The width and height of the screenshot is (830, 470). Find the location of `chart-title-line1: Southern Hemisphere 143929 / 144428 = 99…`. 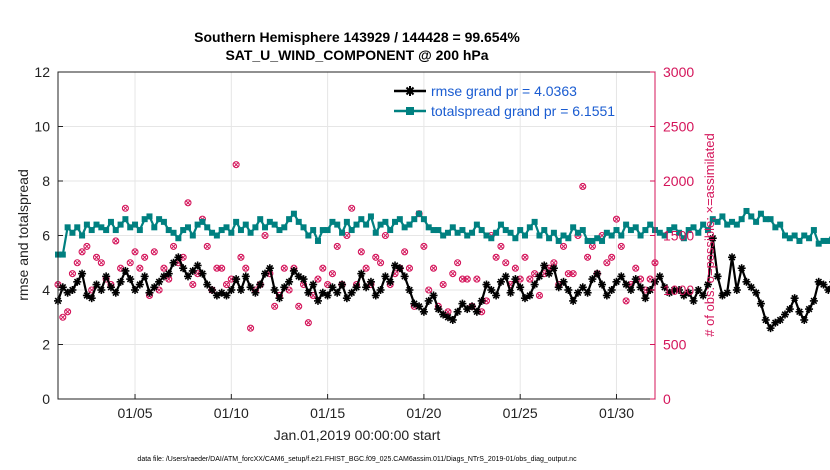

chart-title-line1: Southern Hemisphere 143929 / 144428 = 99… is located at coordinates (357, 37).